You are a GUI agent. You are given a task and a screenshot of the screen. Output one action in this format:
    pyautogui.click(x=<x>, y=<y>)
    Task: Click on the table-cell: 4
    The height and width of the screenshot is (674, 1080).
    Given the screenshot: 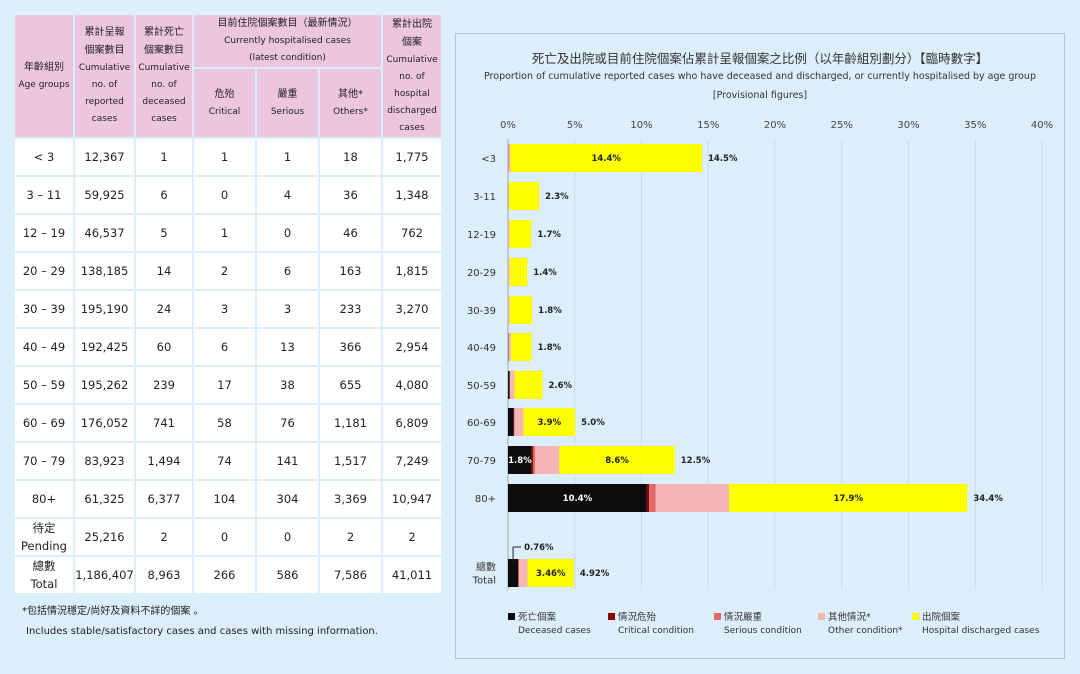 What is the action you would take?
    pyautogui.click(x=287, y=195)
    